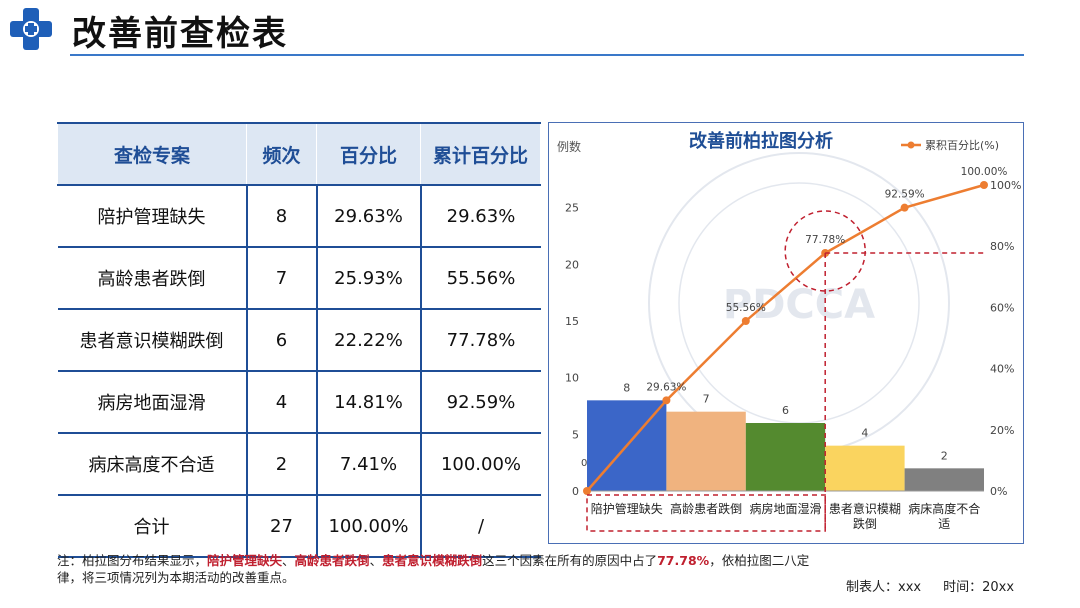  What do you see at coordinates (132, 560) in the screenshot?
I see `note-prefix: 注：柏拉图分布结果显示，` at bounding box center [132, 560].